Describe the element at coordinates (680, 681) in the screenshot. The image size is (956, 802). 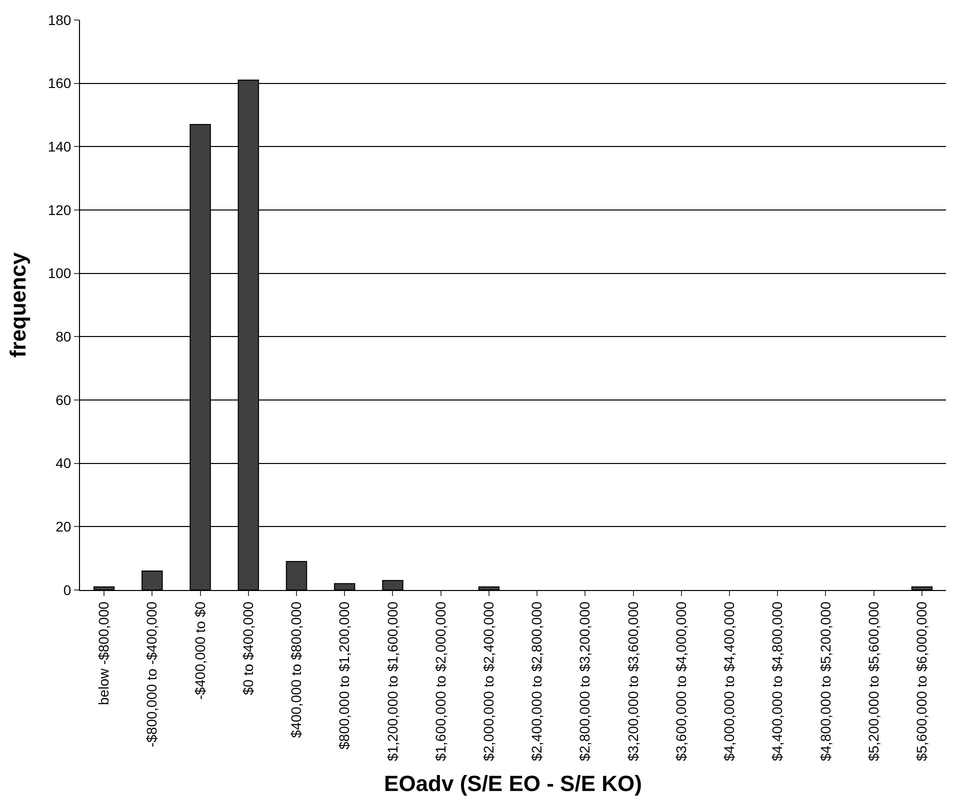
I see `x-tick-label: $3,600,000 to $4,000,000` at that location.